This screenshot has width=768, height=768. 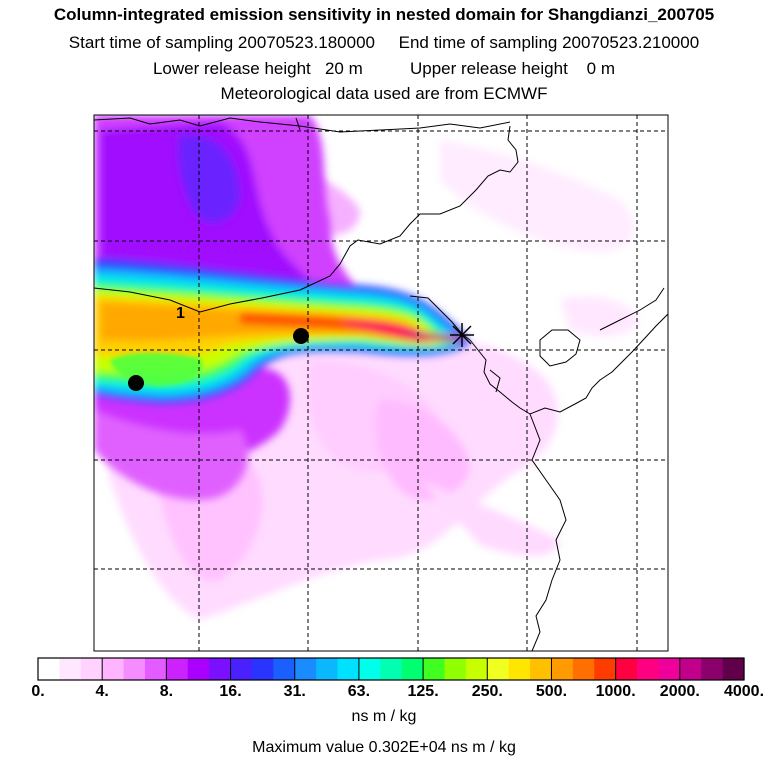 What do you see at coordinates (384, 716) in the screenshot?
I see `colorbar-unit: ns m / kg` at bounding box center [384, 716].